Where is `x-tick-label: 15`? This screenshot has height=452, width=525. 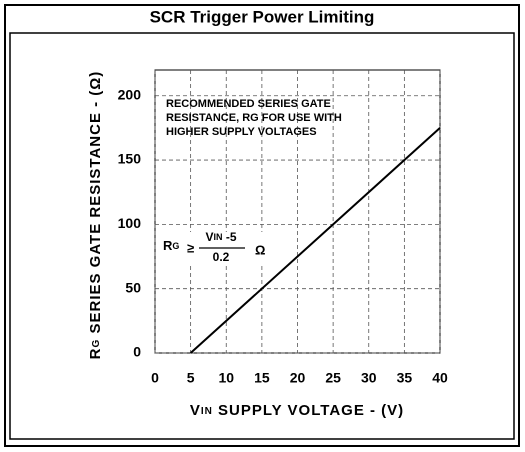 x-tick-label: 15 is located at coordinates (262, 378).